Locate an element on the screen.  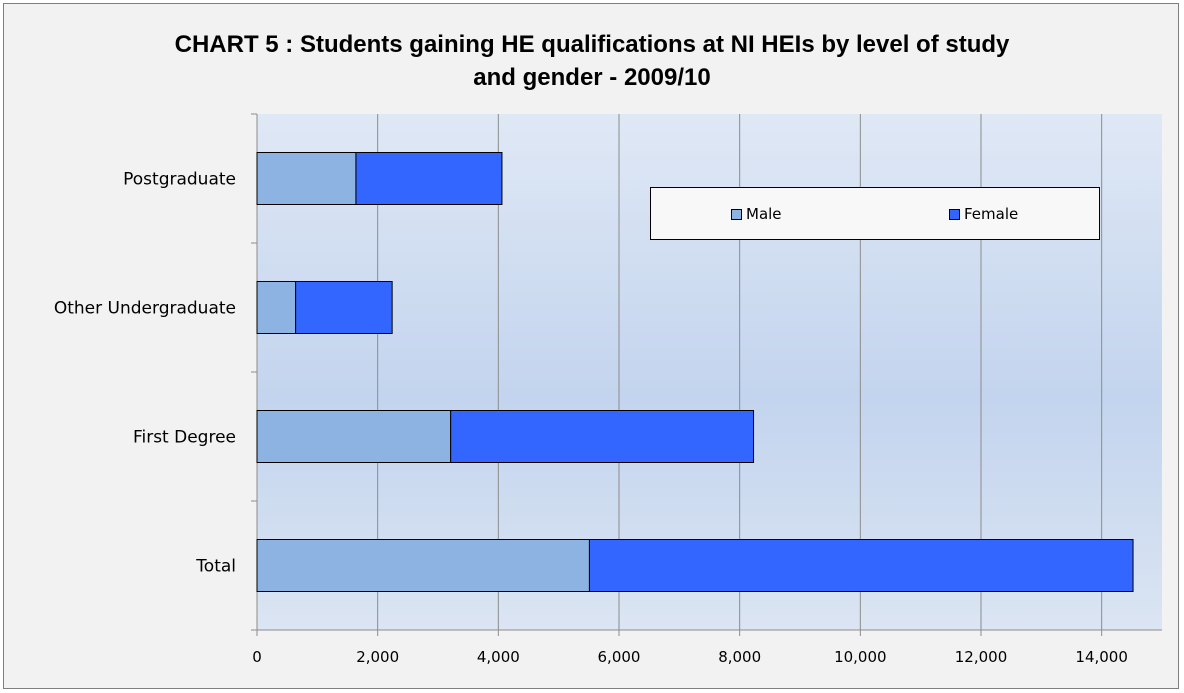
x-axis-tick-label: 4,000 is located at coordinates (498, 657).